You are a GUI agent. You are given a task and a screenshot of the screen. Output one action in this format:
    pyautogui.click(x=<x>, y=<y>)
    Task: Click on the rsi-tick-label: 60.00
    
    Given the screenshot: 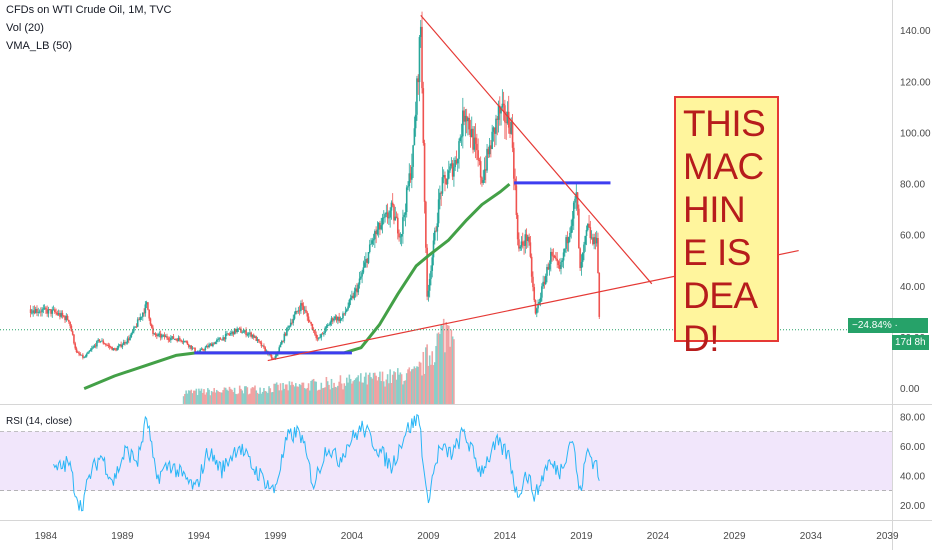 What is the action you would take?
    pyautogui.click(x=912, y=447)
    